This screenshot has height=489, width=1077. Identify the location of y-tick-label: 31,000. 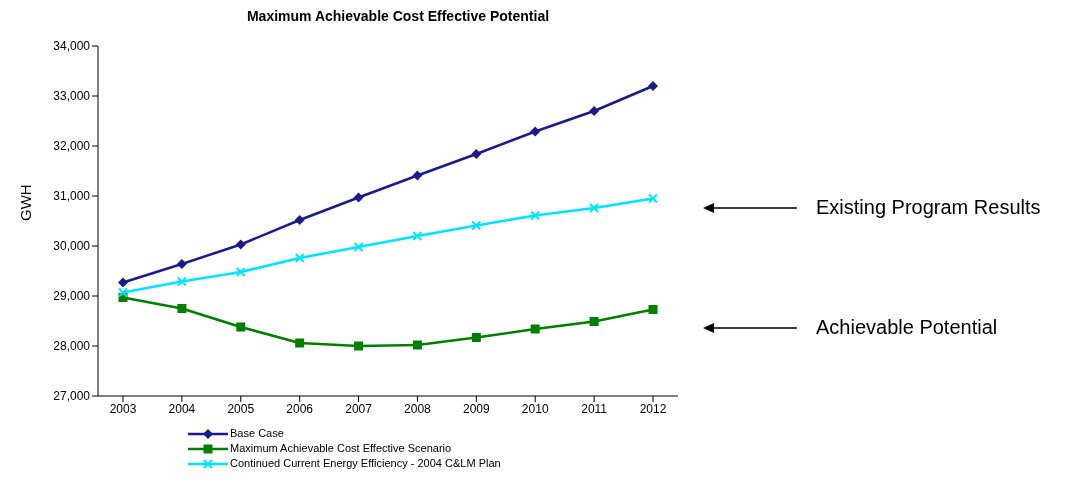
(72, 196).